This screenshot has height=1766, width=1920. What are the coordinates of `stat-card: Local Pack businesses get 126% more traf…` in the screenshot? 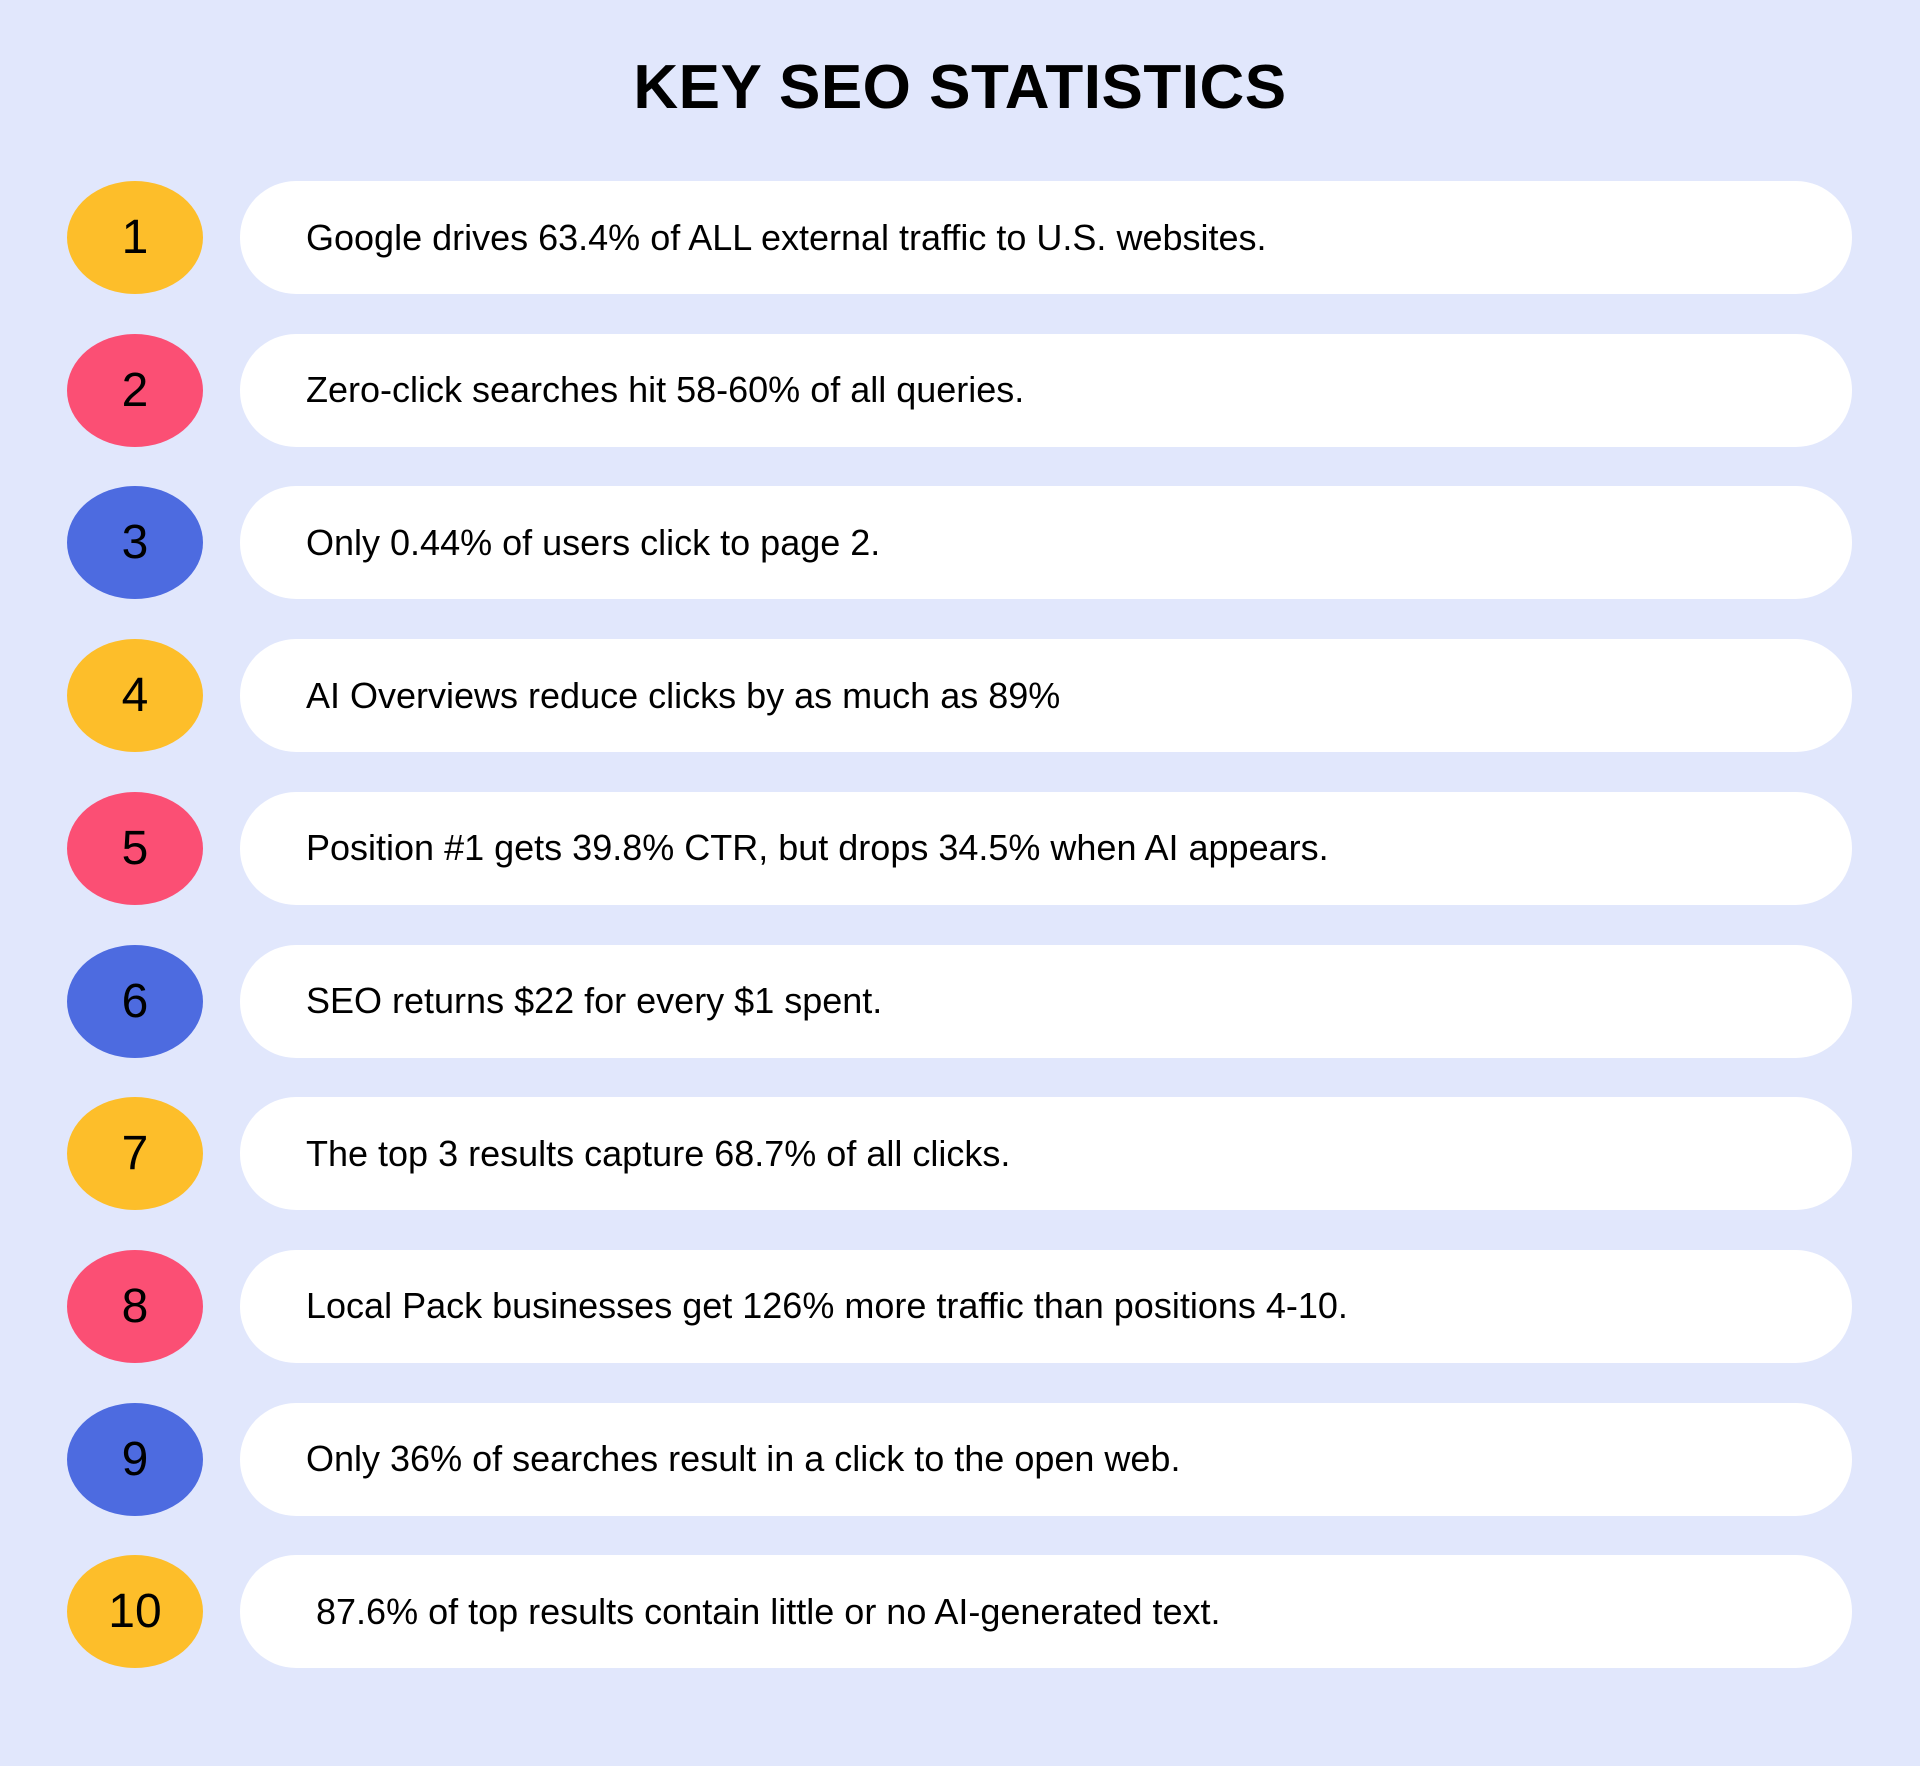 It's located at (1046, 1306).